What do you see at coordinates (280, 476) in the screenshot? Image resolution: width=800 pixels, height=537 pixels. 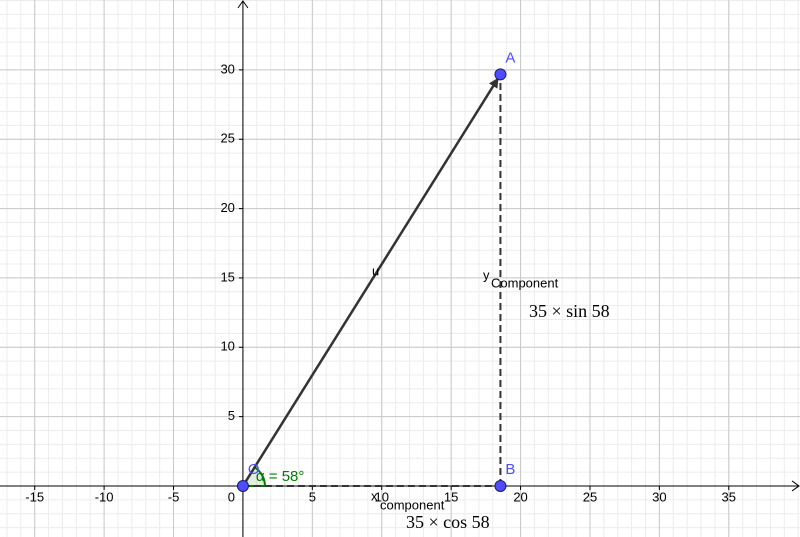 I see `angle-label: α = 58°` at bounding box center [280, 476].